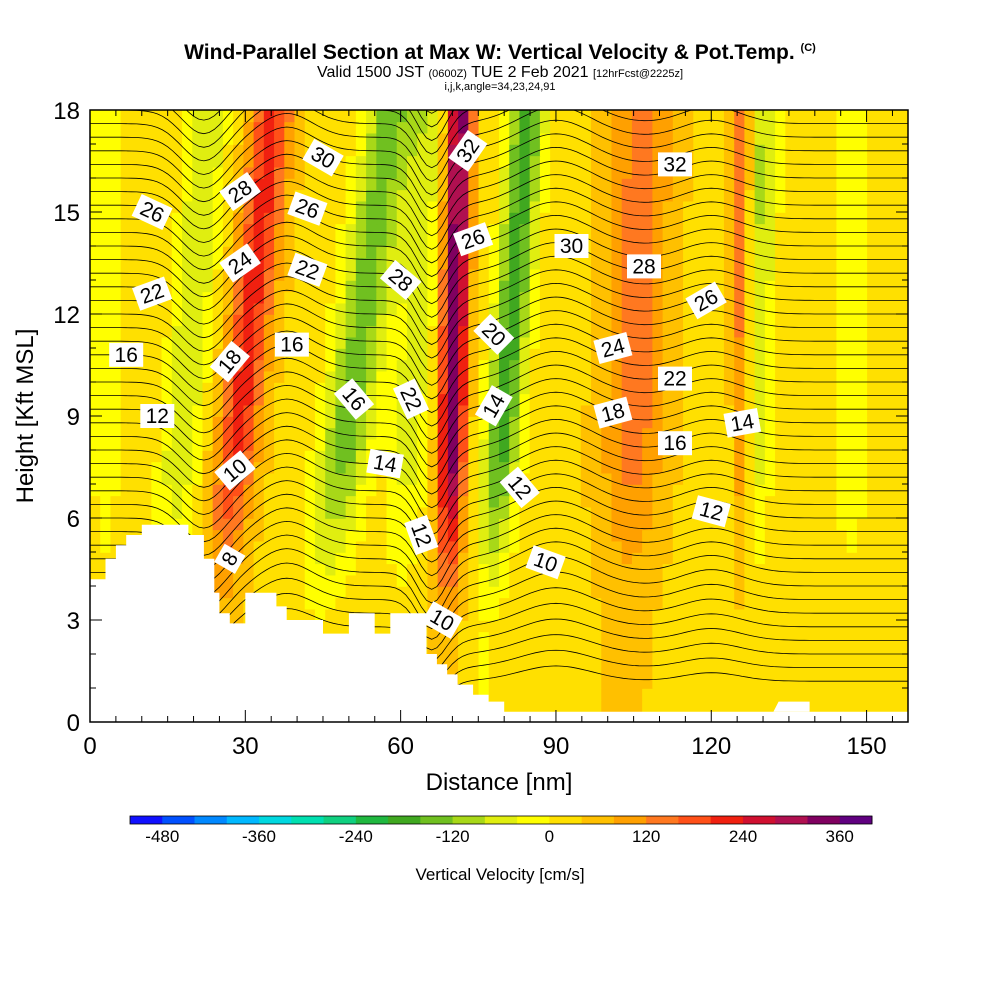 The height and width of the screenshot is (1000, 1000). Describe the element at coordinates (646, 836) in the screenshot. I see `colorbar-label: 120` at that location.